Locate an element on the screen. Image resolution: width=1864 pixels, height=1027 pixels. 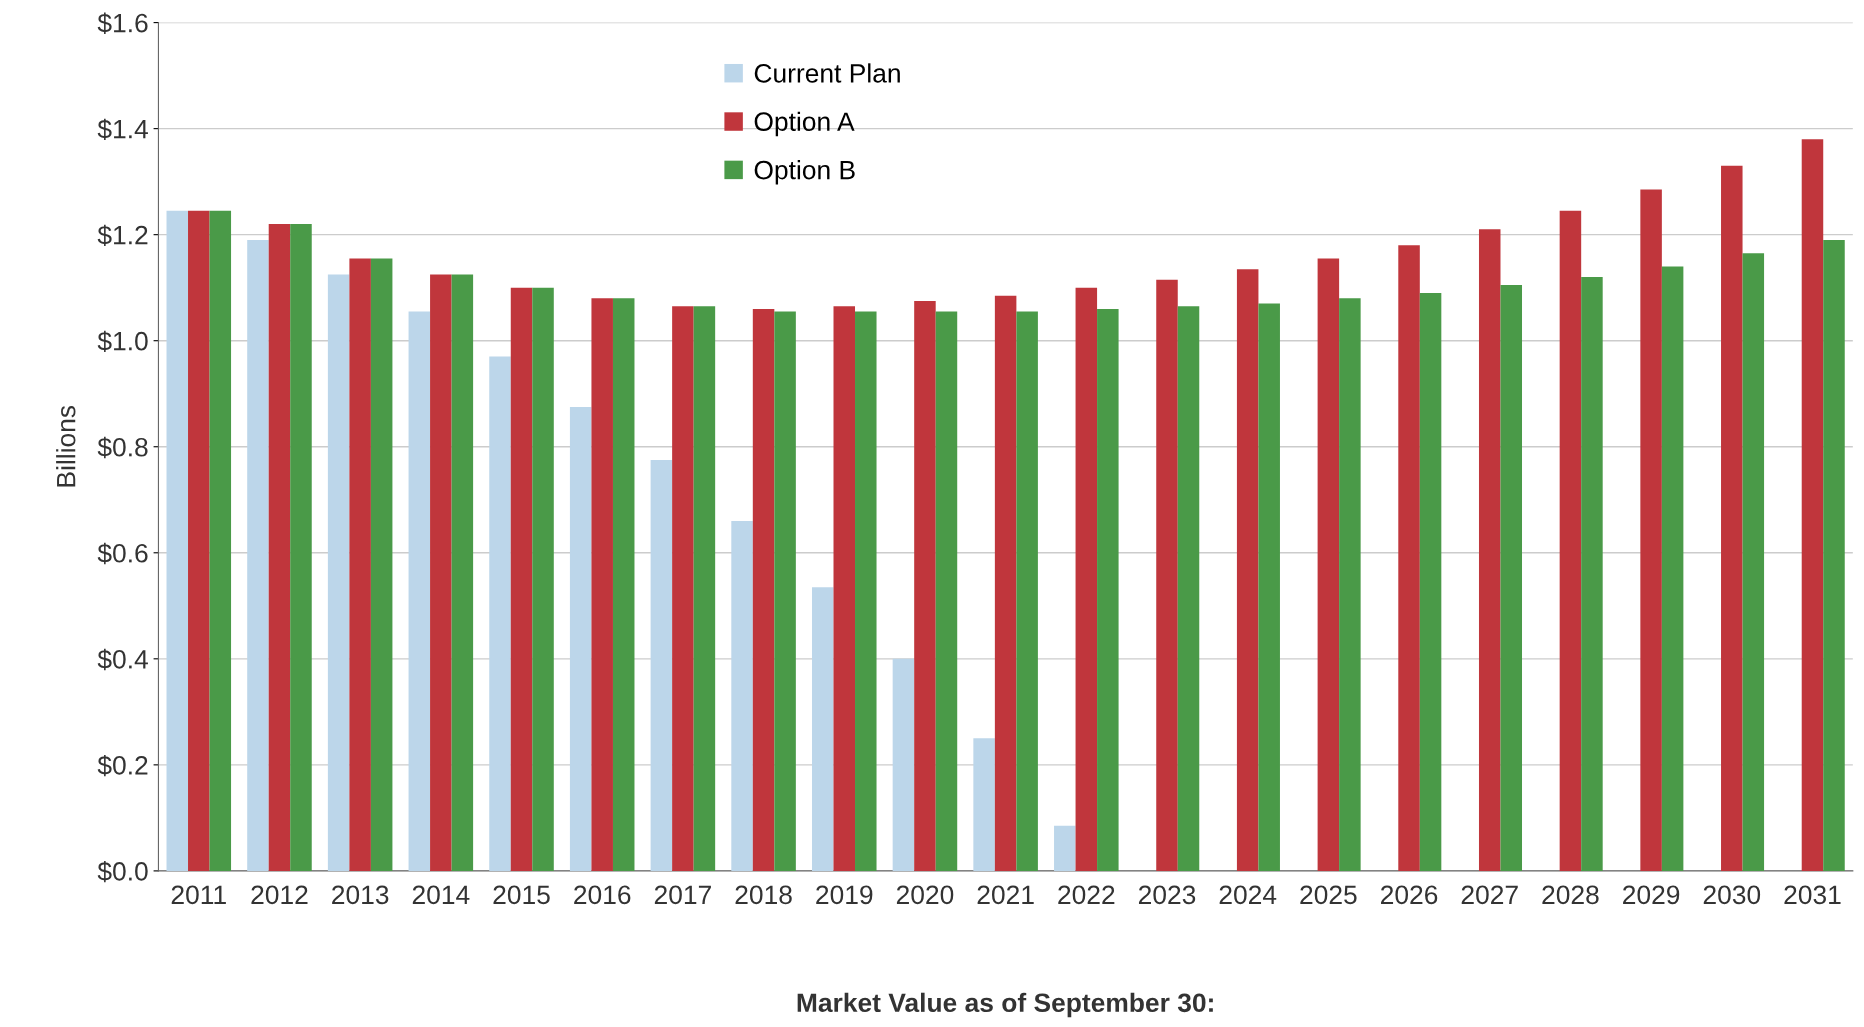
x-tick-label: 2016 is located at coordinates (602, 895).